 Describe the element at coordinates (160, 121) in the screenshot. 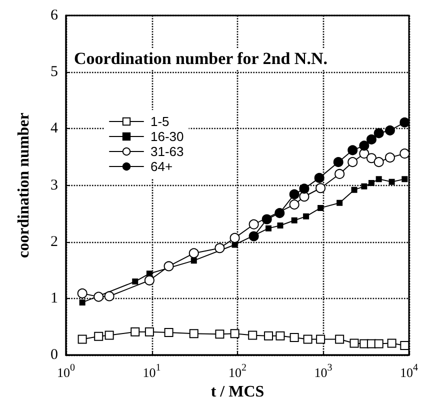

I see `legend-label: 1-5` at that location.